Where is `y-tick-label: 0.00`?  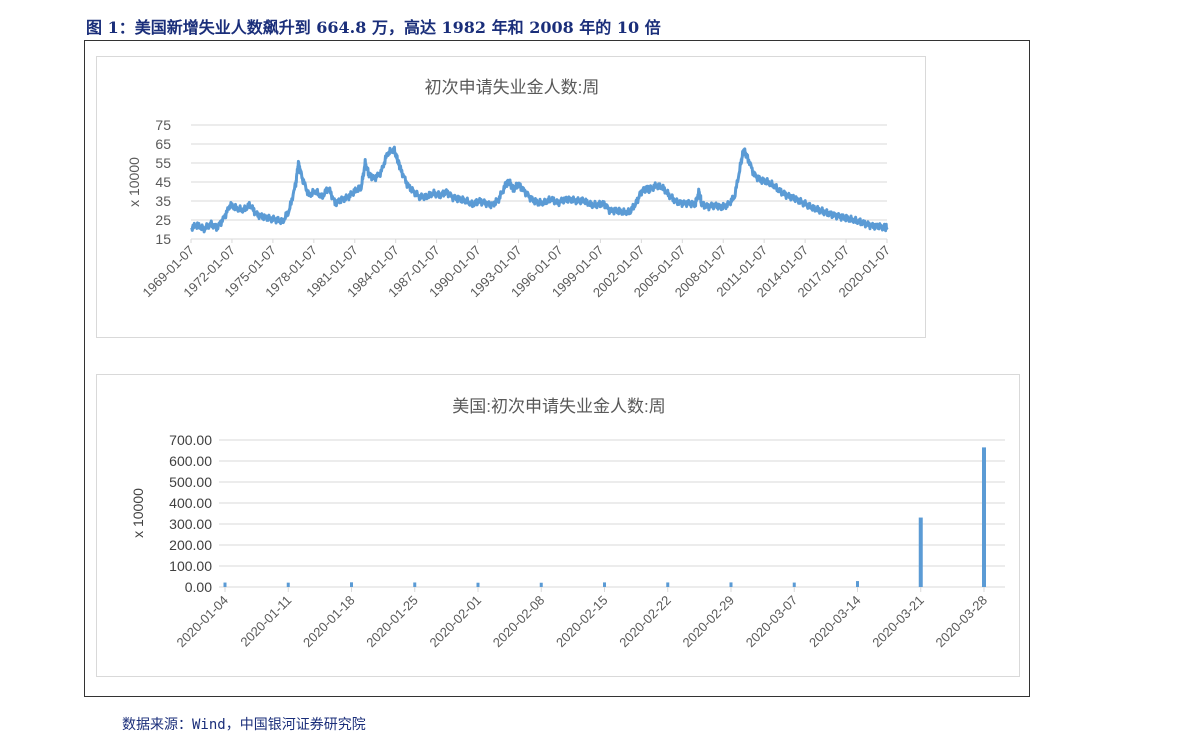 y-tick-label: 0.00 is located at coordinates (198, 587).